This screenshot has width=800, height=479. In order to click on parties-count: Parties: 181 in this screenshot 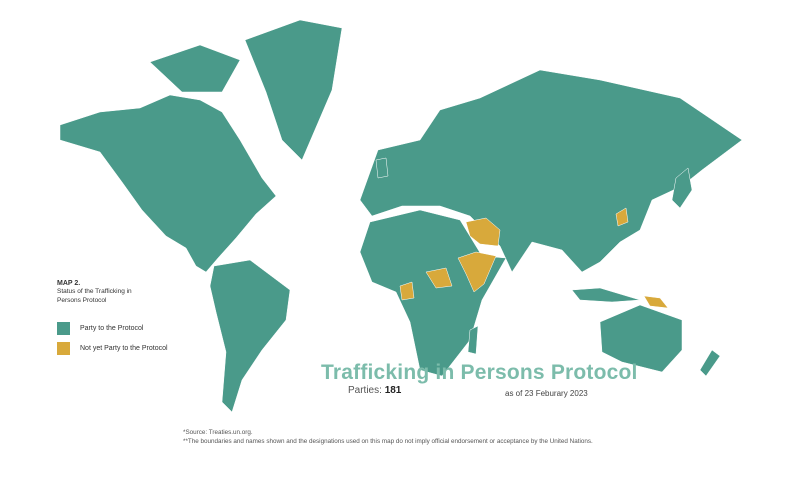, I will do `click(374, 390)`.